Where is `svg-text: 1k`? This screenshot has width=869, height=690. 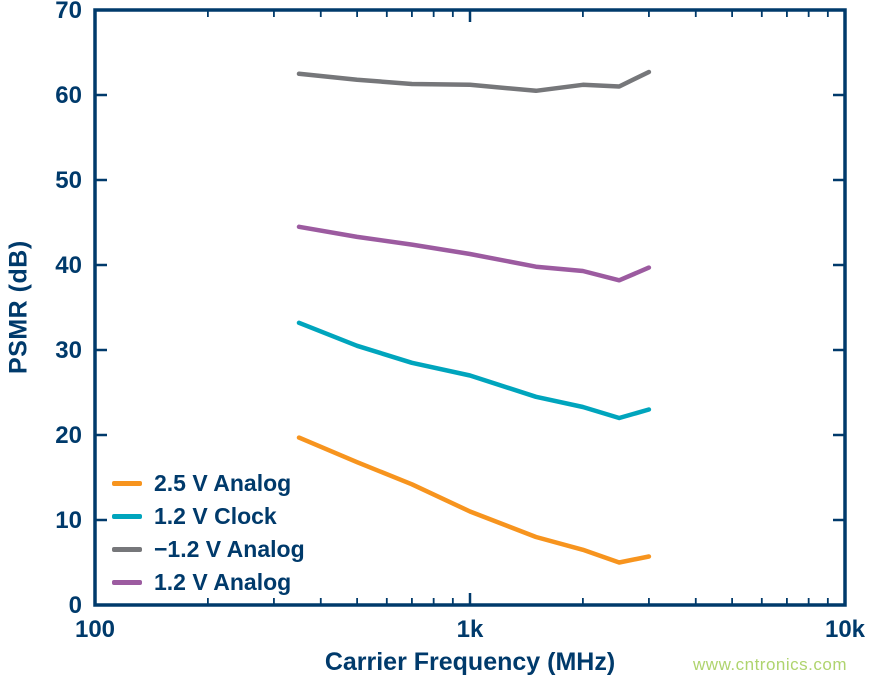
svg-text: 1k is located at coordinates (470, 629).